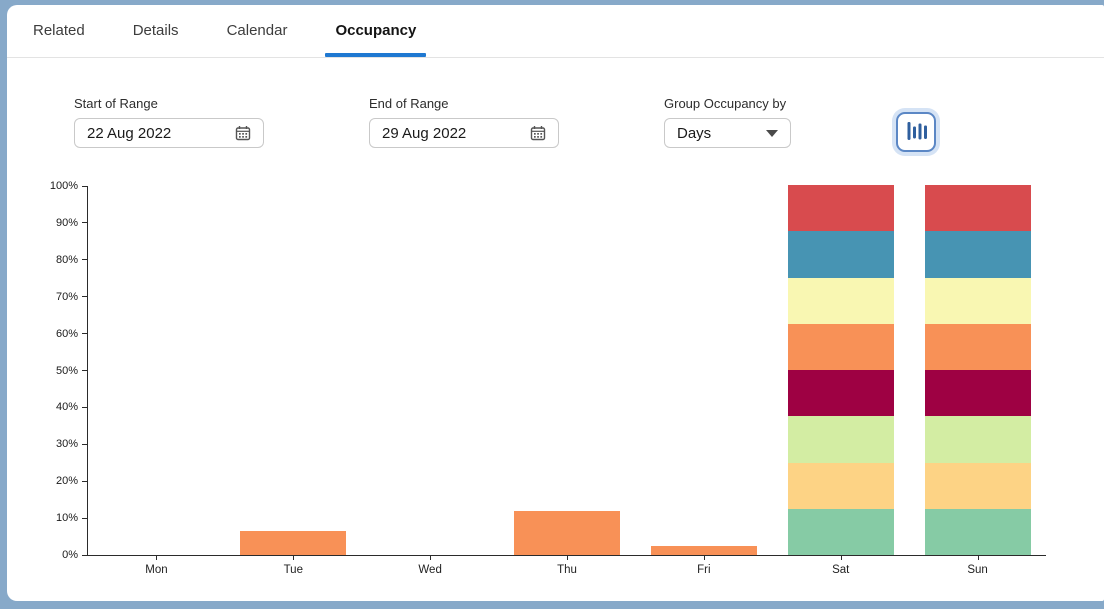  Describe the element at coordinates (66, 259) in the screenshot. I see `y-axis-label: 80%` at that location.